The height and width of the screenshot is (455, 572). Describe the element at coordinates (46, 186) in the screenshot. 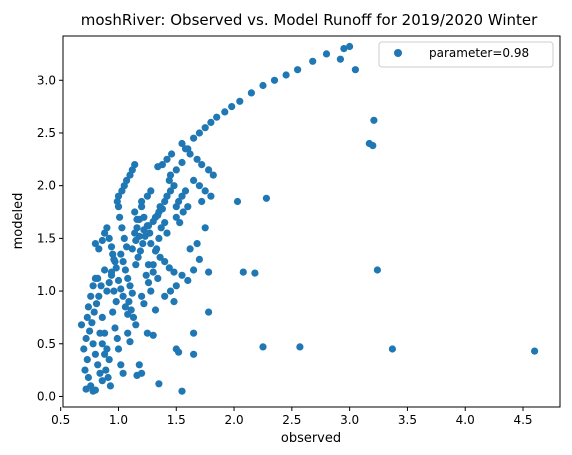

I see `y-tick-label: 2.0` at that location.